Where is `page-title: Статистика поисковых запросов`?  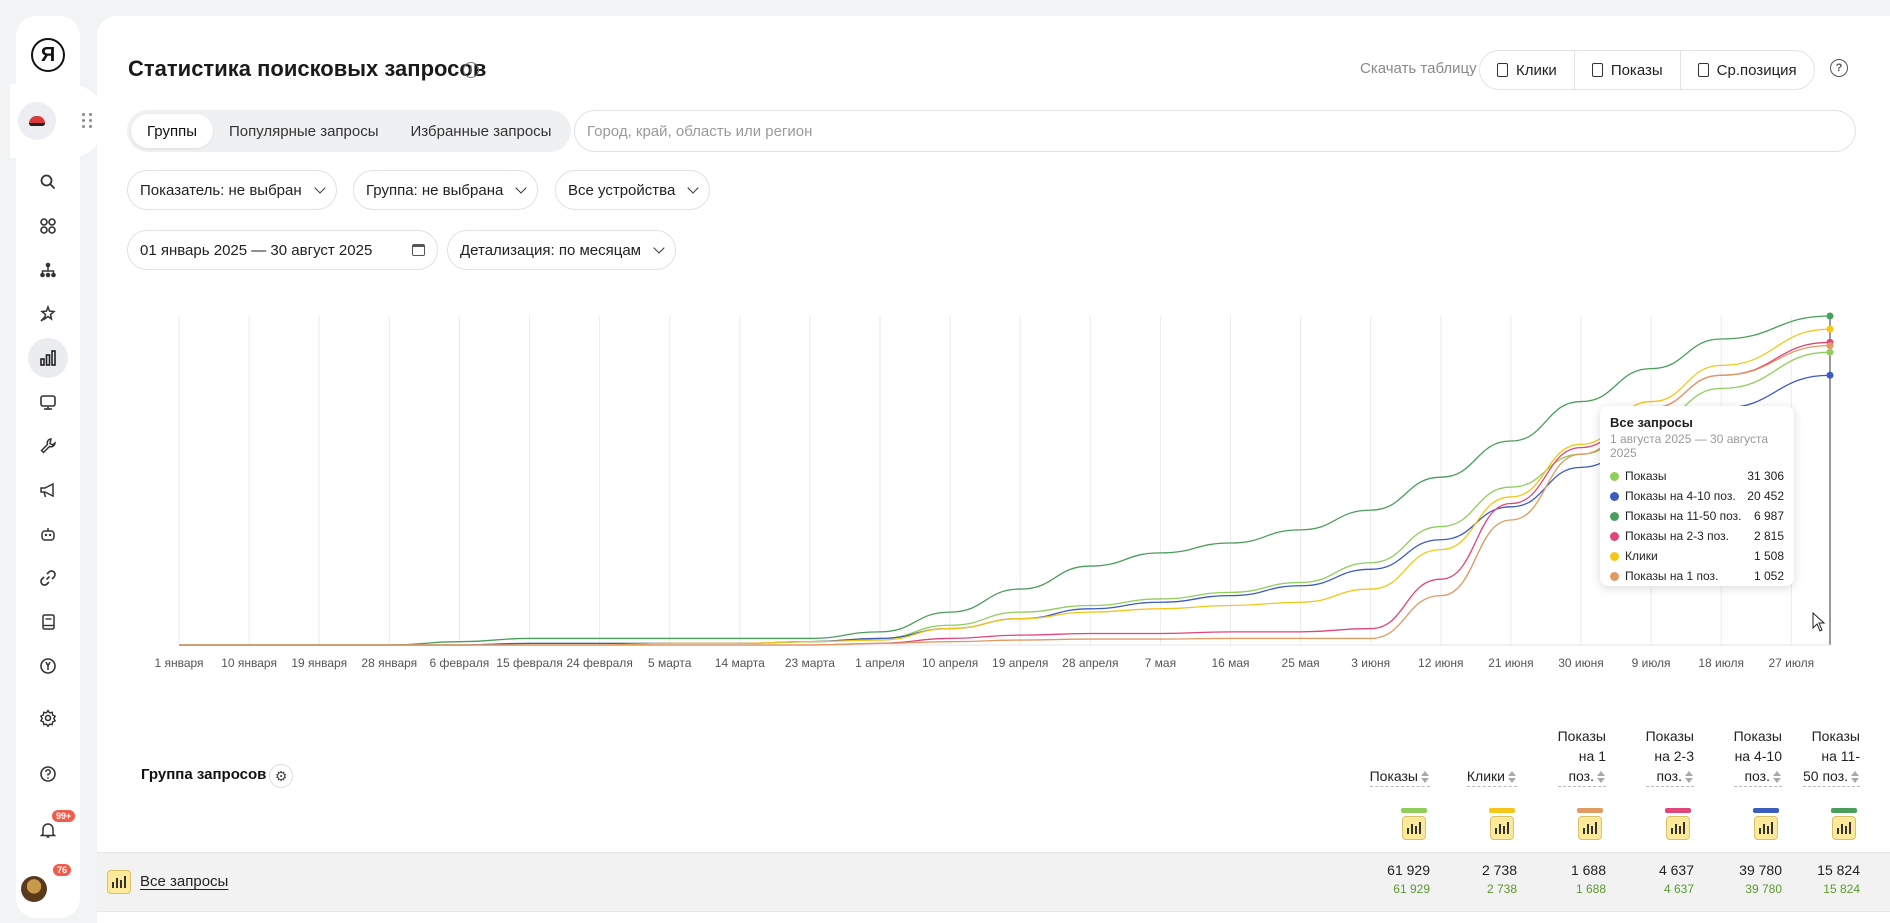 page-title: Статистика поисковых запросов is located at coordinates (307, 68).